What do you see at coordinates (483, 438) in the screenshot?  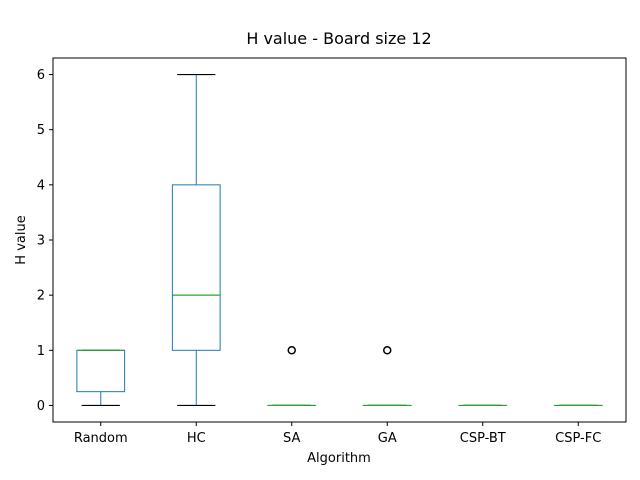 I see `x-tick-label: CSP-BT` at bounding box center [483, 438].